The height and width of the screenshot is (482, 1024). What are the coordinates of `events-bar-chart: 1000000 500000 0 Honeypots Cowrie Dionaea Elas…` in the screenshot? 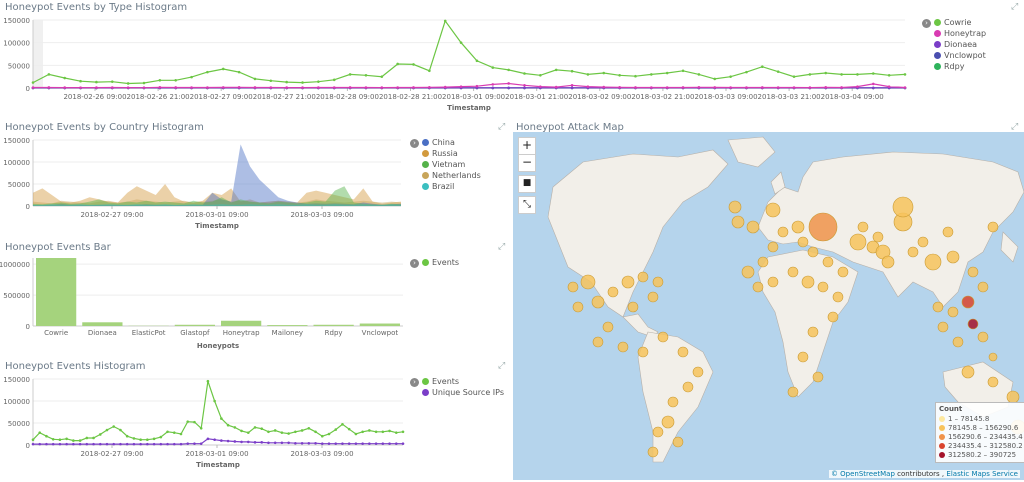 It's located at (204, 303).